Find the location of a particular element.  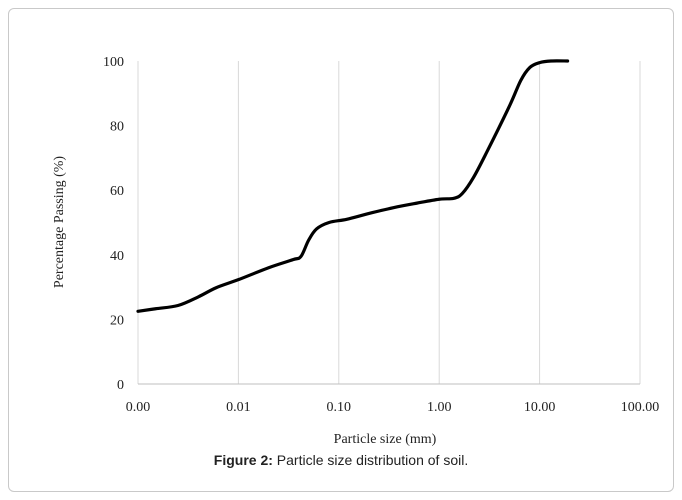

y-tick-label: 20 is located at coordinates (117, 320).